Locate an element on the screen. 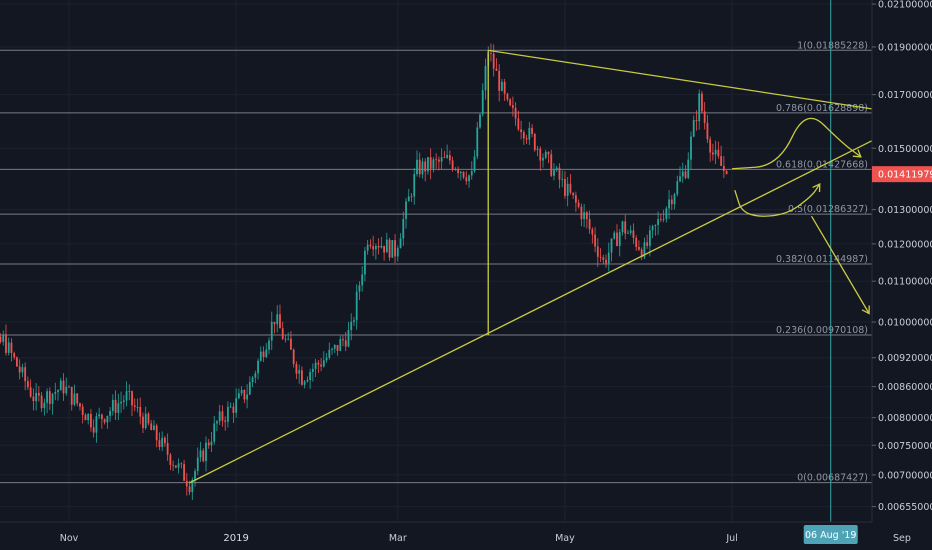 The height and width of the screenshot is (550, 932). price-tick-label: 0.01200000 is located at coordinates (905, 244).